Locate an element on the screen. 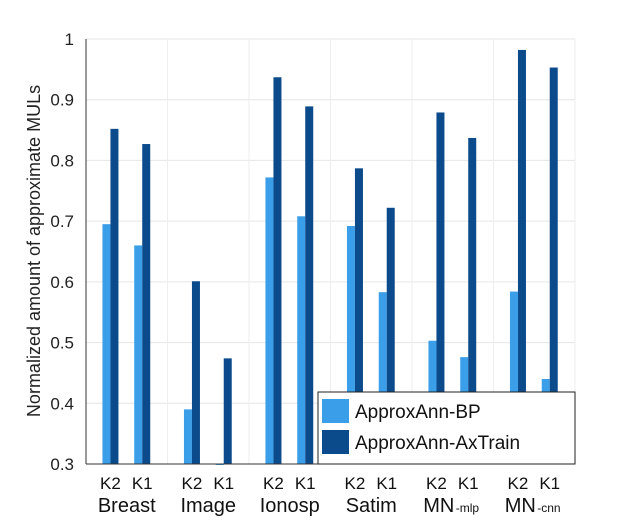 Image resolution: width=635 pixels, height=522 pixels. y-tick-label: 0.9 is located at coordinates (62, 100).